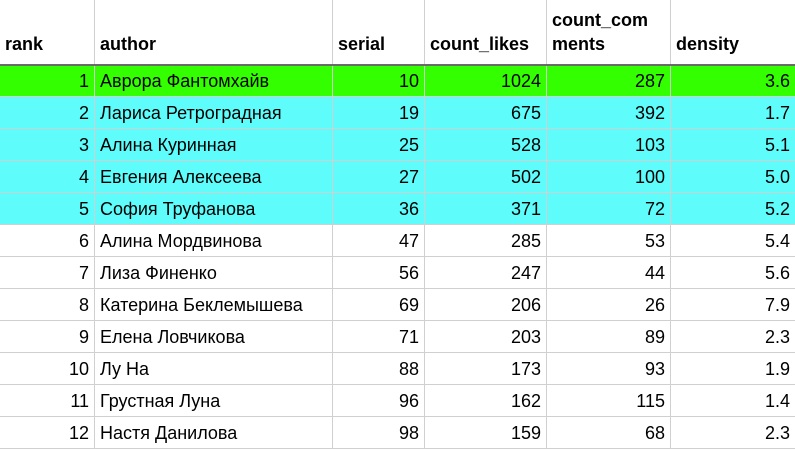 The image size is (795, 450). What do you see at coordinates (213, 368) in the screenshot?
I see `cell-author: Лу На` at bounding box center [213, 368].